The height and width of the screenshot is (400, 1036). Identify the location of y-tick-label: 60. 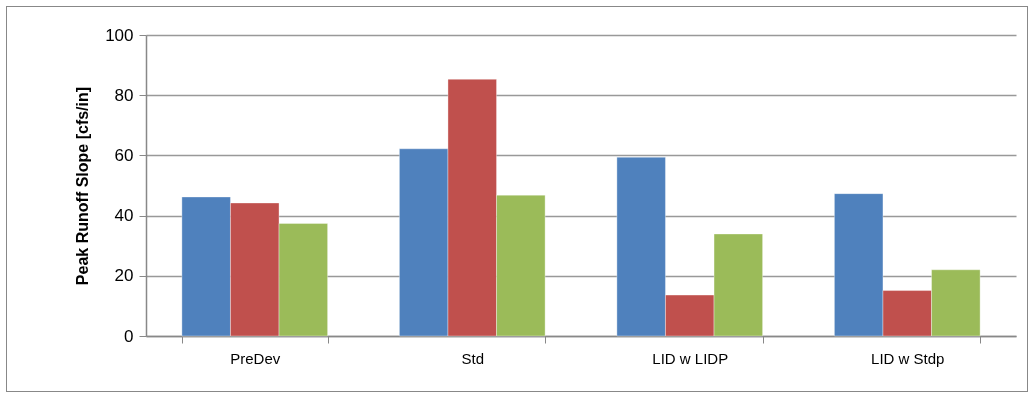
(124, 155).